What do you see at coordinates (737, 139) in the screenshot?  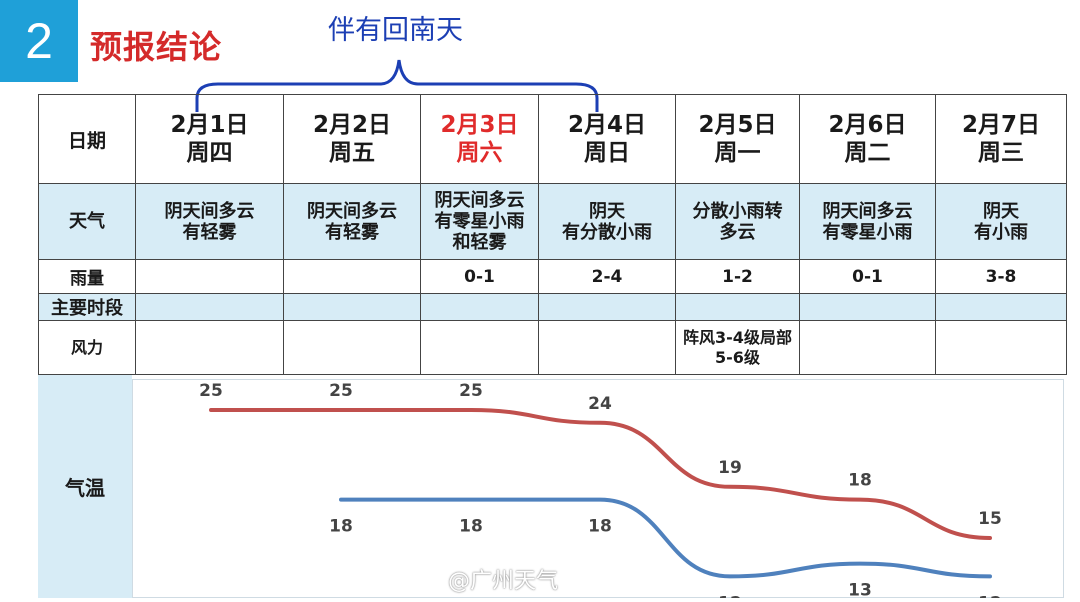 I see `date-cell: 2月5日 周一` at bounding box center [737, 139].